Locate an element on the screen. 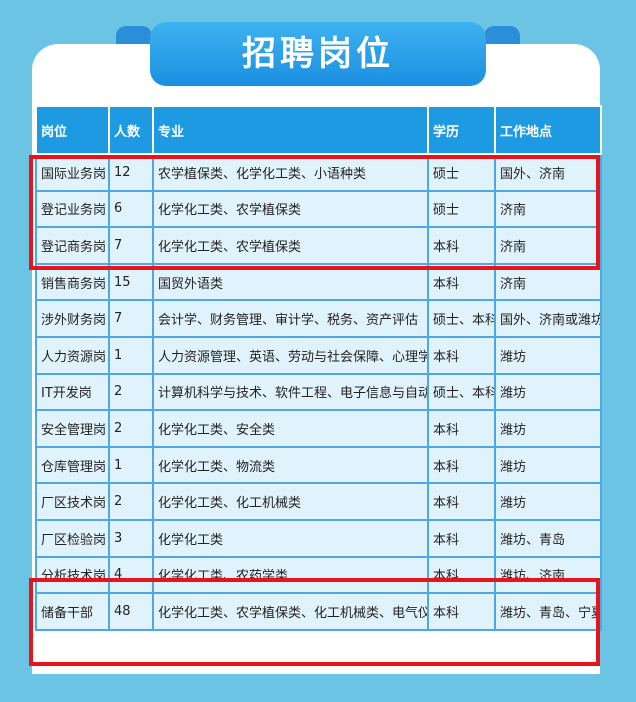 The height and width of the screenshot is (702, 636). table-cell: 化学化工类、安全类 is located at coordinates (290, 428).